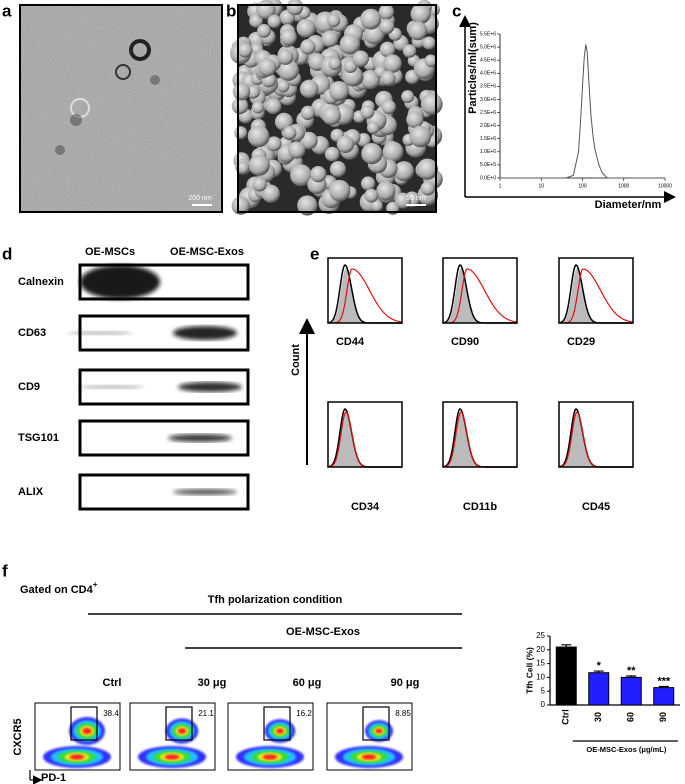 The height and width of the screenshot is (784, 685). What do you see at coordinates (32, 333) in the screenshot?
I see `row-label: CD63` at bounding box center [32, 333].